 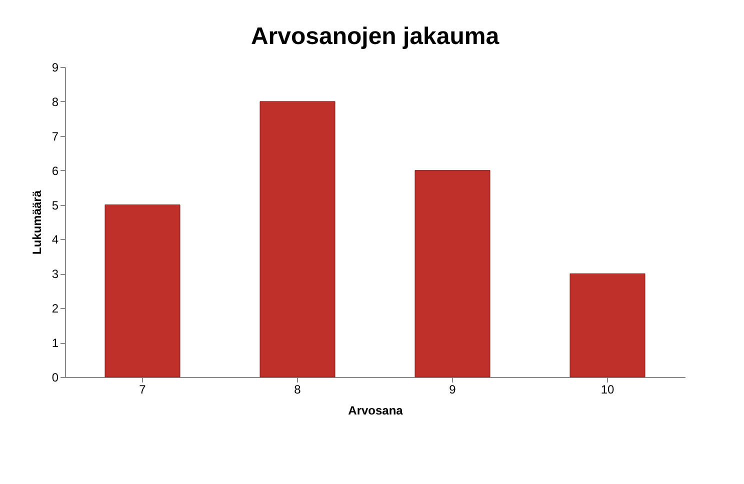 What do you see at coordinates (452, 389) in the screenshot?
I see `x-tick-label: 9` at bounding box center [452, 389].